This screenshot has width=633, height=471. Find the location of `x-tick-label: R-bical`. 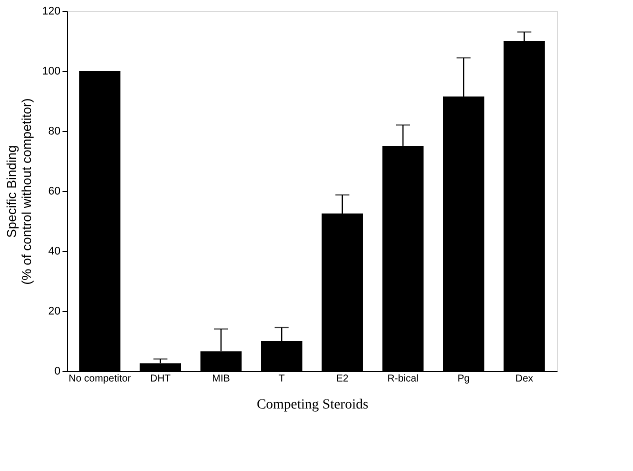

x-tick-label: R-bical is located at coordinates (403, 379).